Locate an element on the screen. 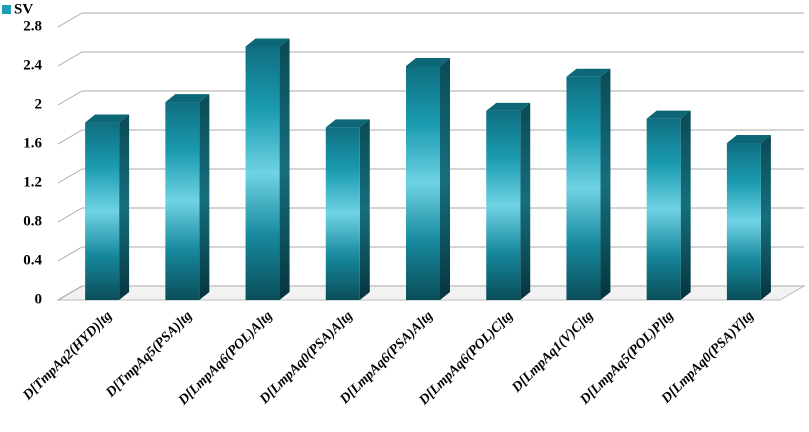 Image resolution: width=809 pixels, height=432 pixels. x-tick-label: D[LmpAq1(V)C]tg is located at coordinates (553, 352).